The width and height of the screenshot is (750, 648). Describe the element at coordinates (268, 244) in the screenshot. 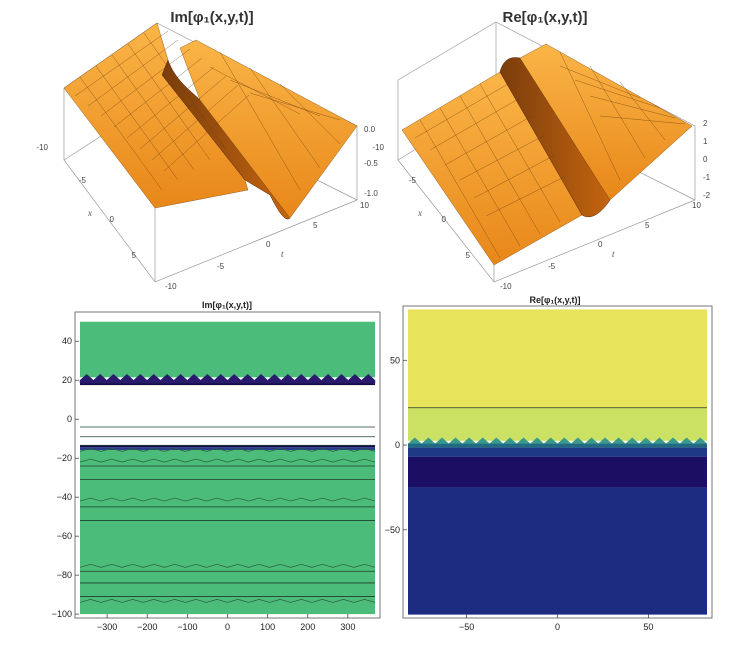

I see `im3d-t-tick-2: 0` at that location.